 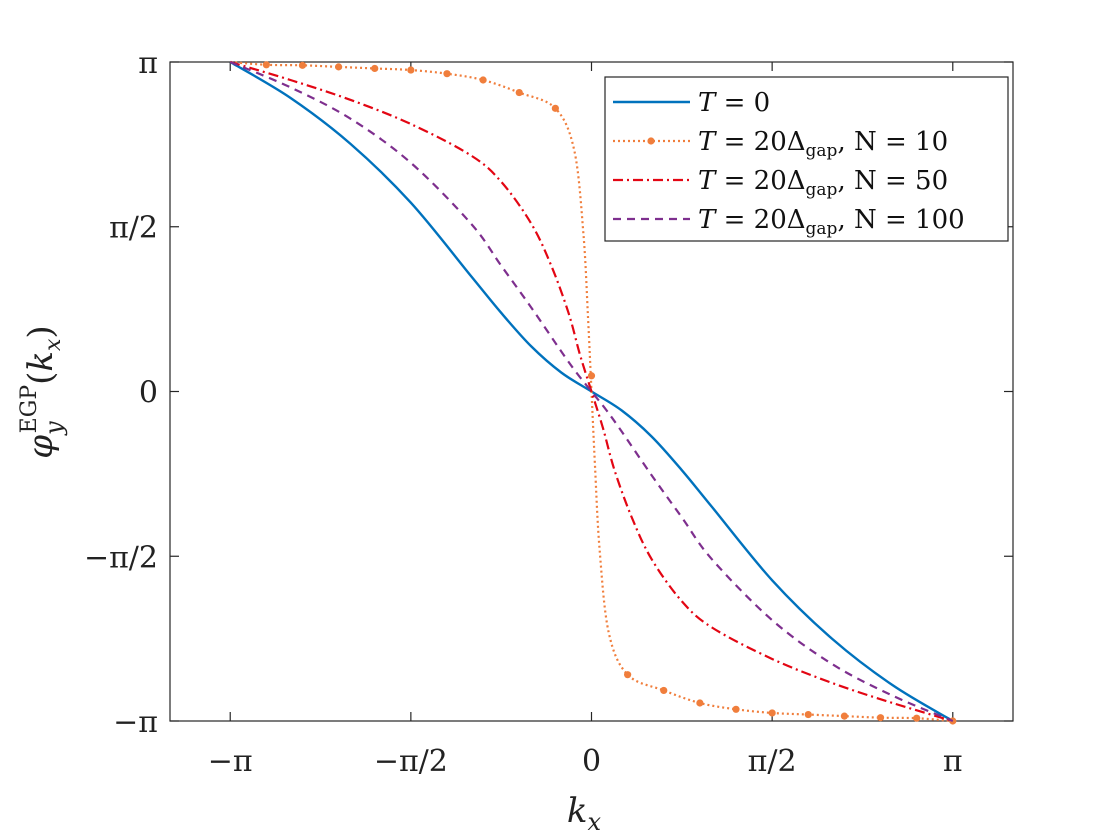 What do you see at coordinates (41, 378) in the screenshot?
I see `y-axis-label-arg: (` at bounding box center [41, 378].